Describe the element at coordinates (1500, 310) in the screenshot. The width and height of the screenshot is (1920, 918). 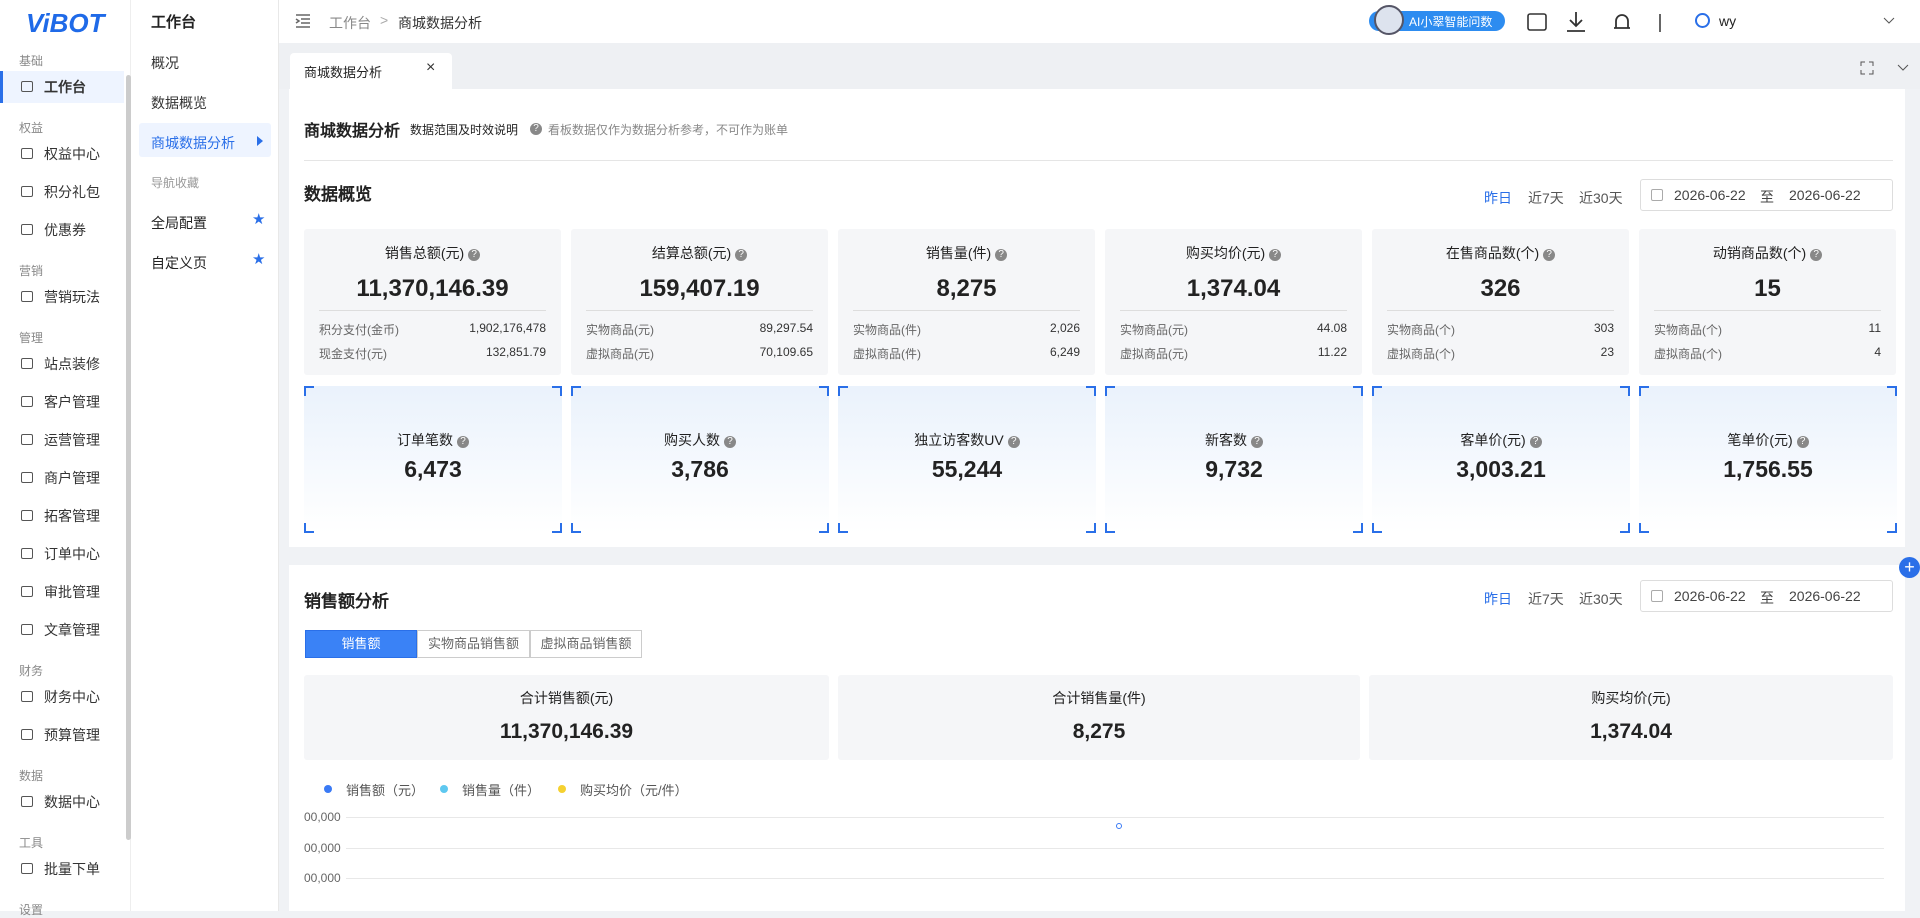
I see `card-divider` at that location.